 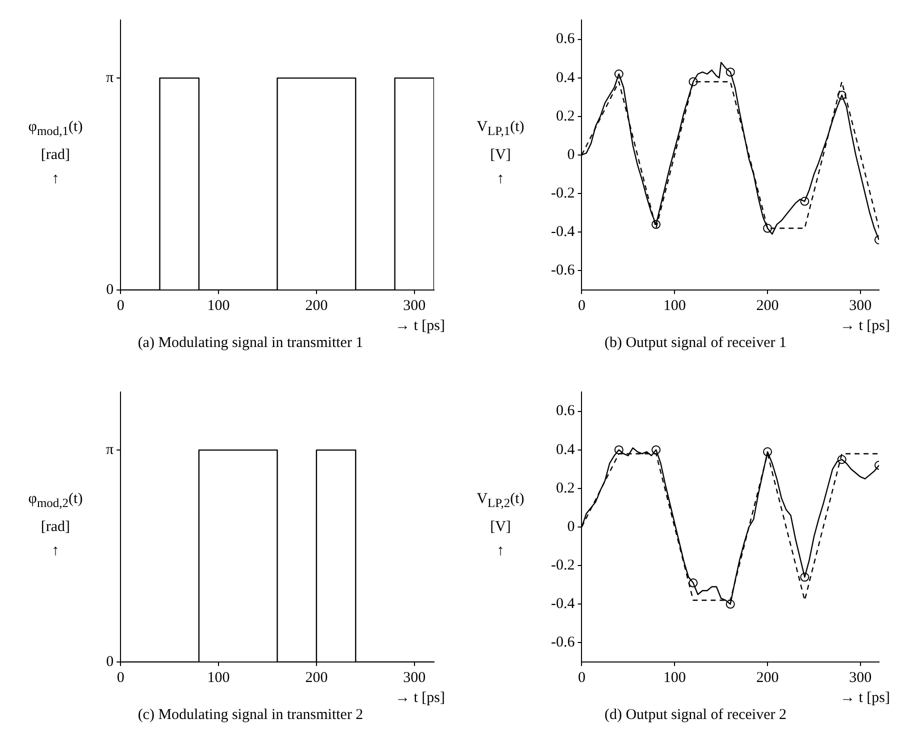 What do you see at coordinates (250, 715) in the screenshot?
I see `text: (c) Modulating signal in transmitter 2` at bounding box center [250, 715].